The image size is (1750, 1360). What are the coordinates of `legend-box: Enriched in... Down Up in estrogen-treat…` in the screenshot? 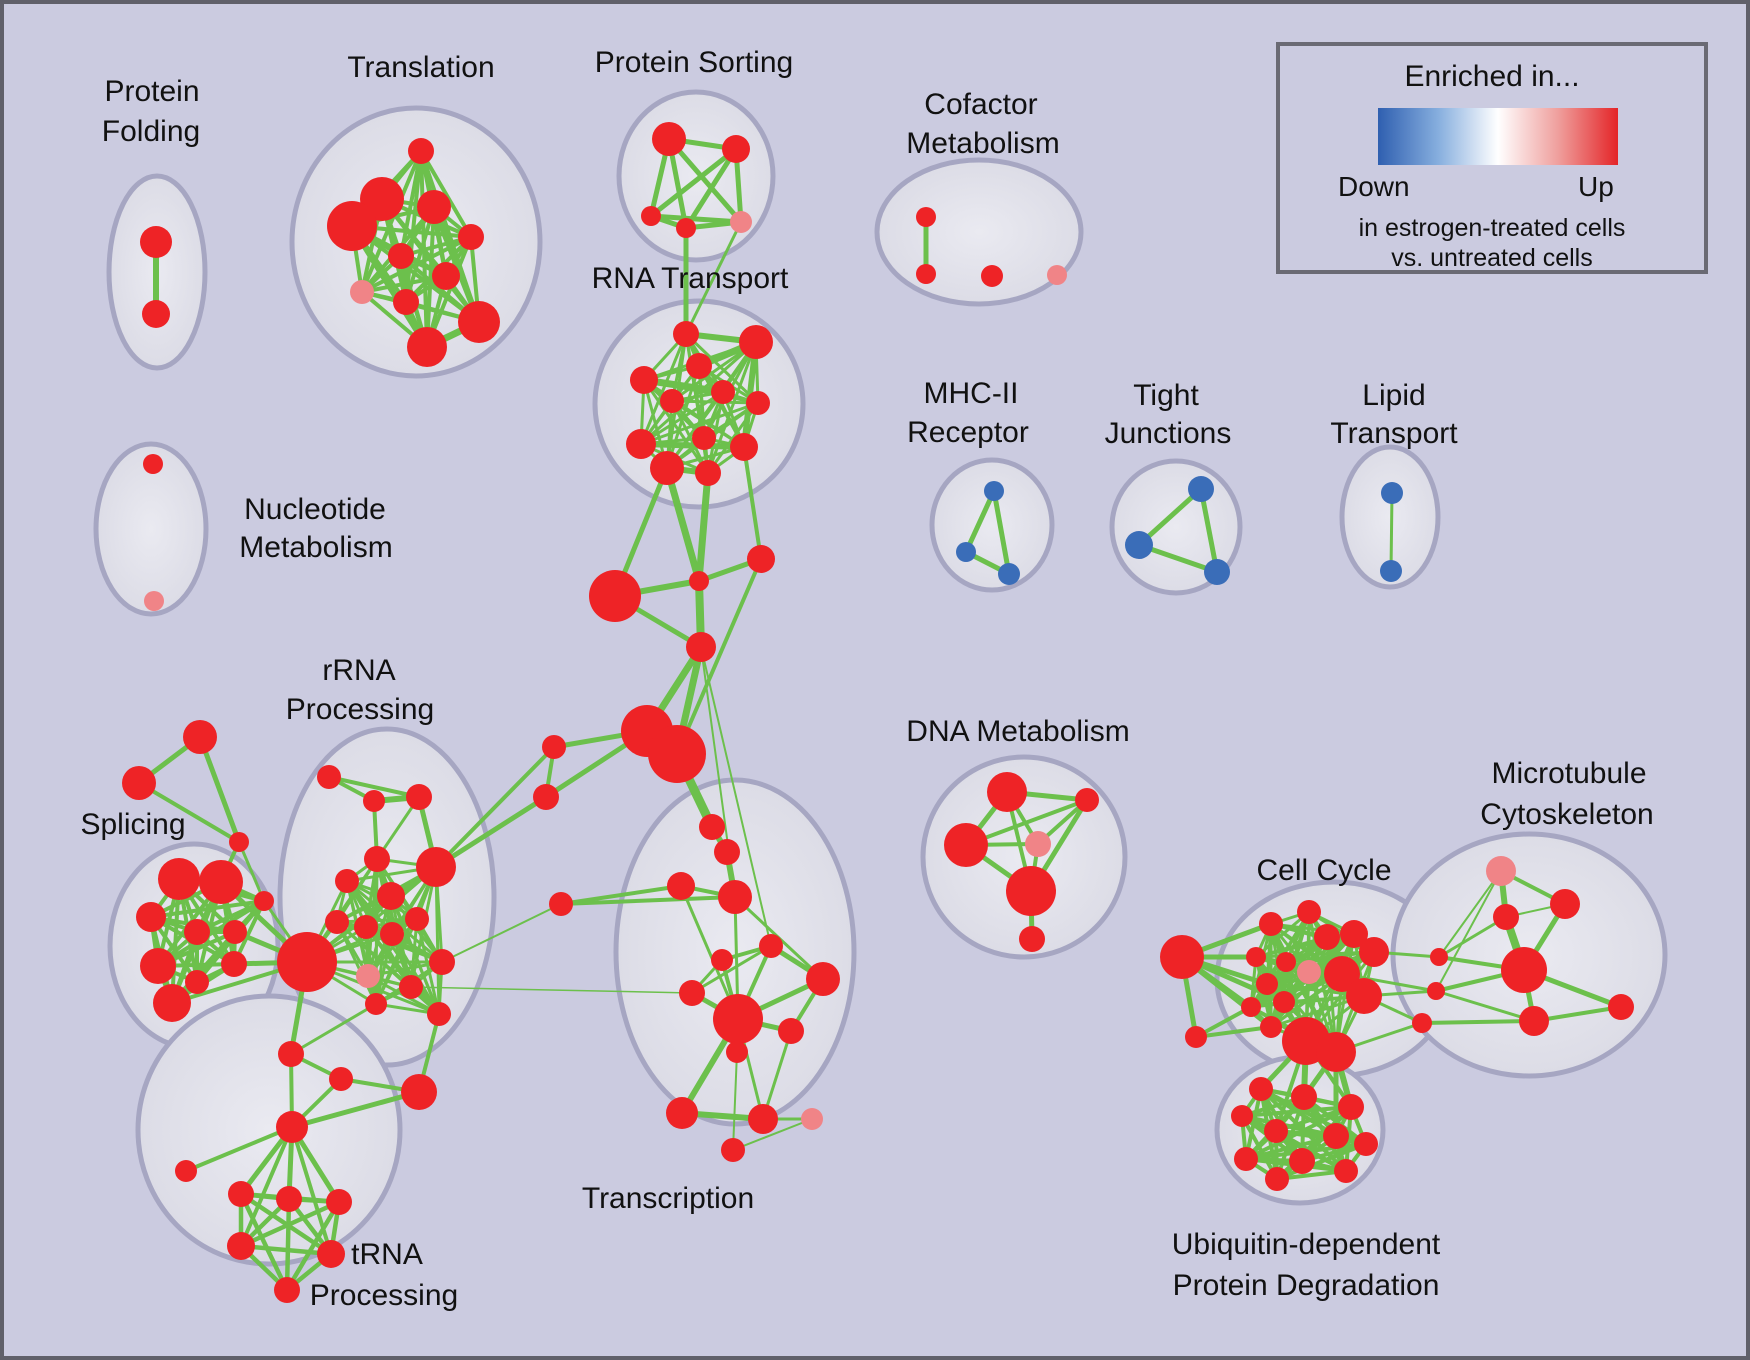 It's located at (1492, 158).